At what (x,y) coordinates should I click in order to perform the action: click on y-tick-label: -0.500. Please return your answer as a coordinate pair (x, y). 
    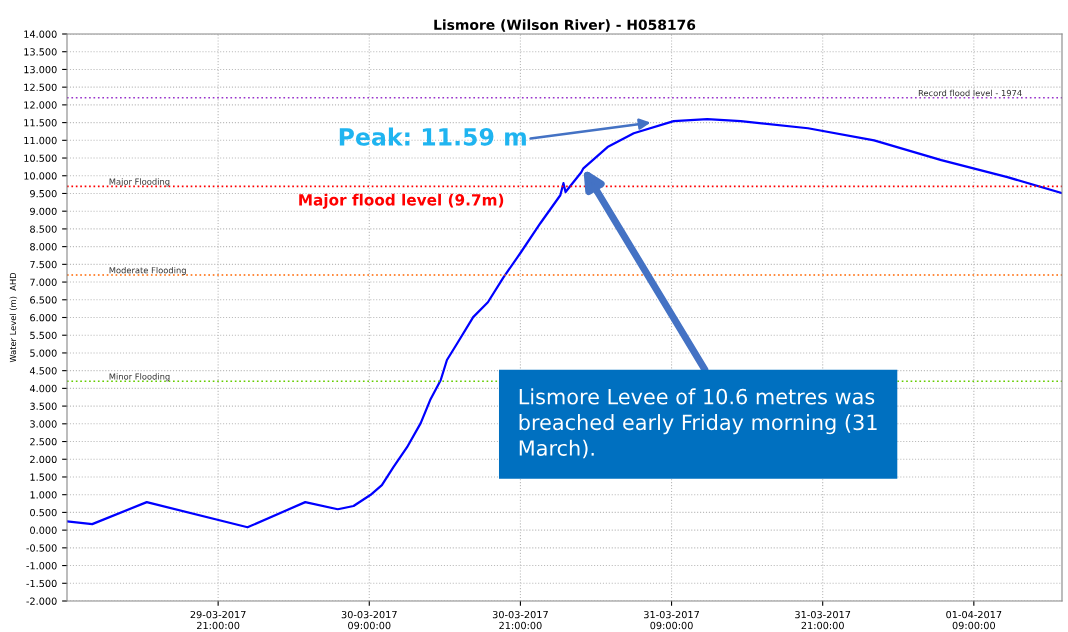
    Looking at the image, I should click on (41, 548).